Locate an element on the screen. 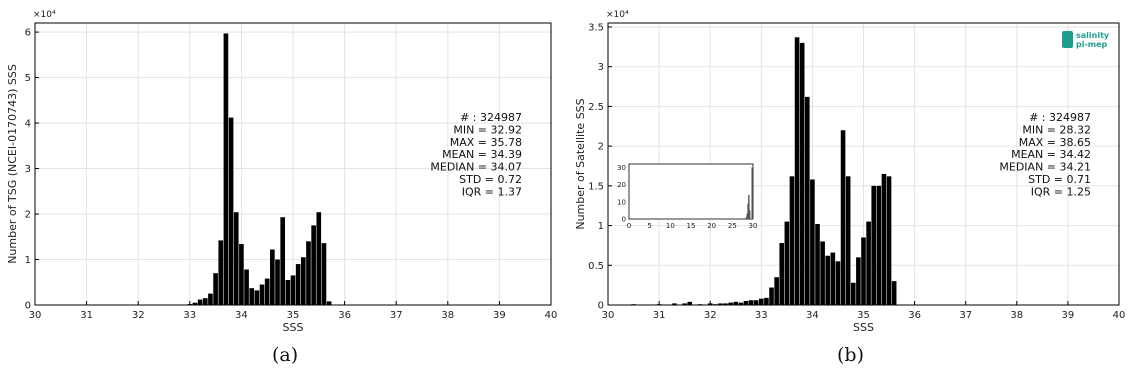 The height and width of the screenshot is (378, 1128). y-tick-label: 6 is located at coordinates (28, 33).